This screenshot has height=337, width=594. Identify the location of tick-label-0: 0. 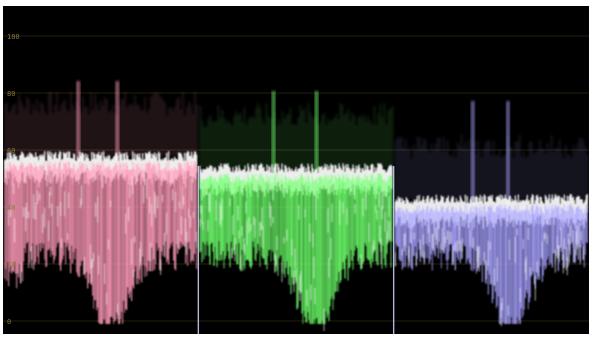
(9, 322).